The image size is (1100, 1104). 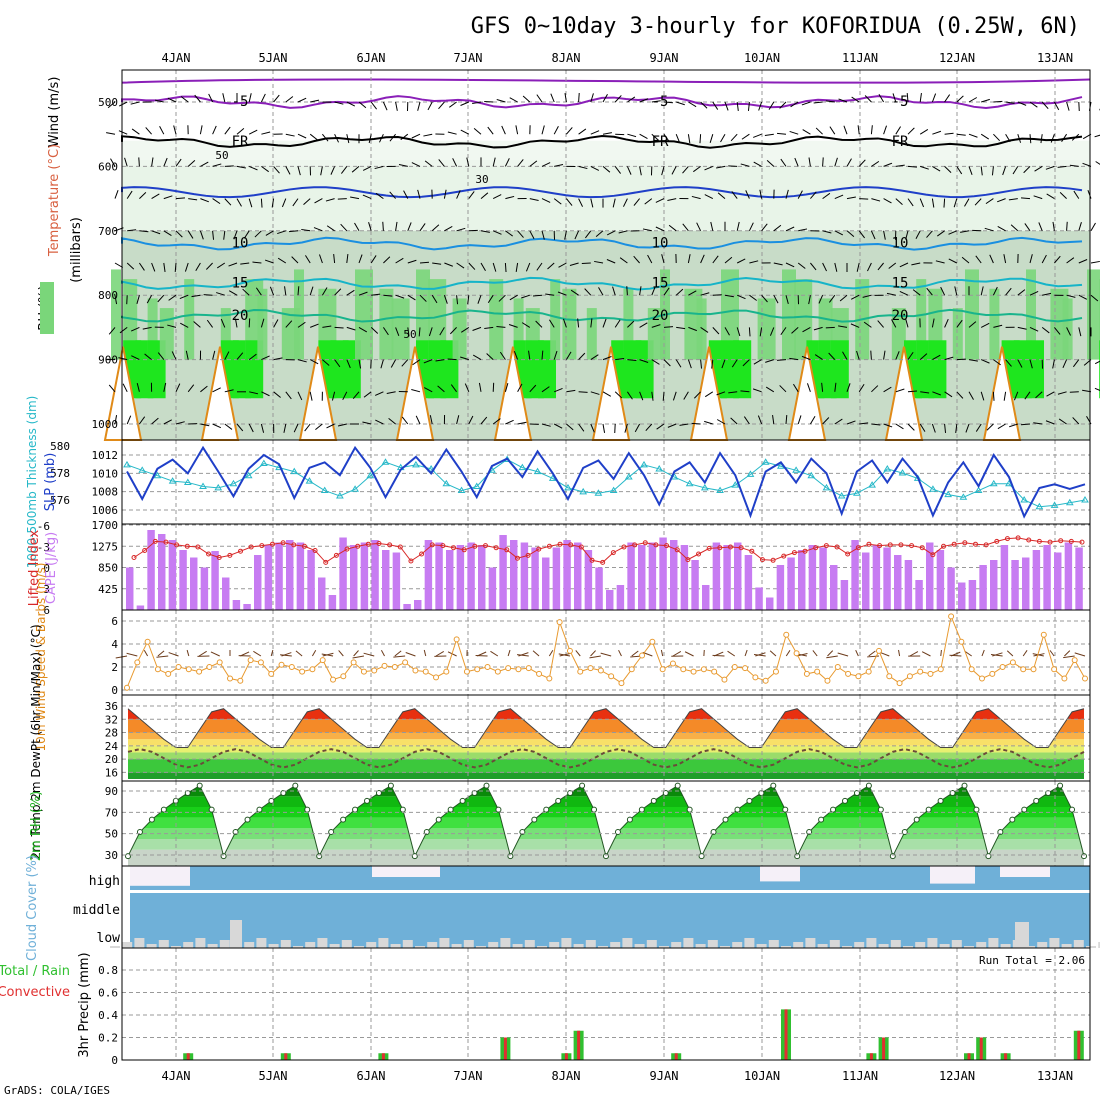 I want to click on temp-tick: 36, so click(x=111, y=706).